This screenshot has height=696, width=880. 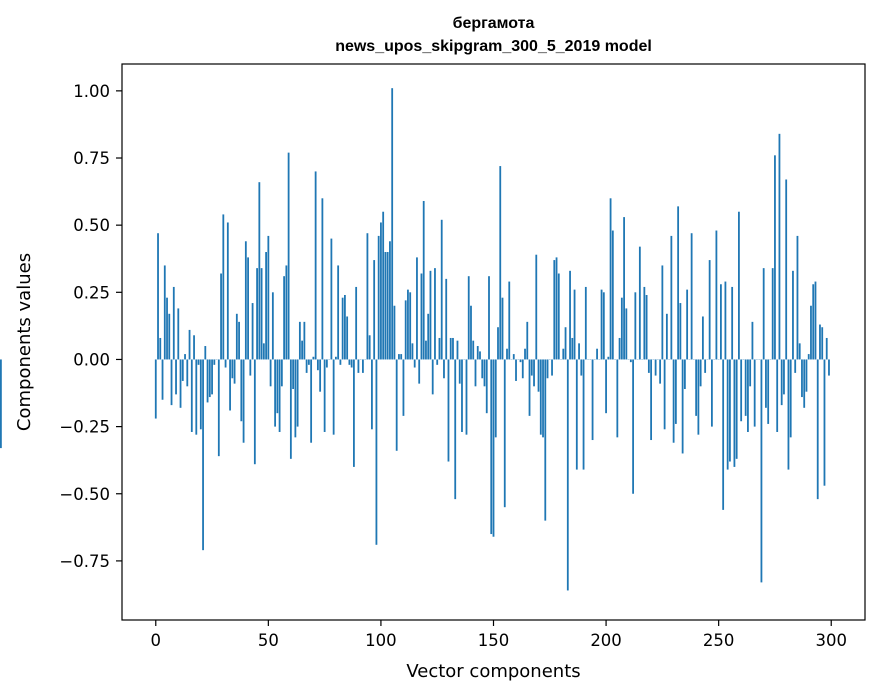 I want to click on y-tick-label: 0.25, so click(x=91, y=292).